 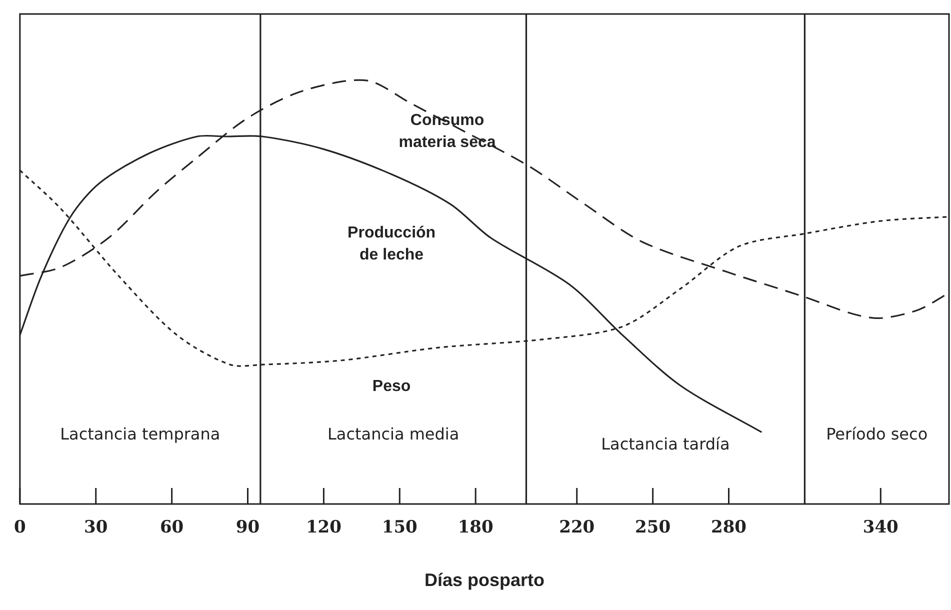 I want to click on x-tick-label: 250, so click(x=653, y=528).